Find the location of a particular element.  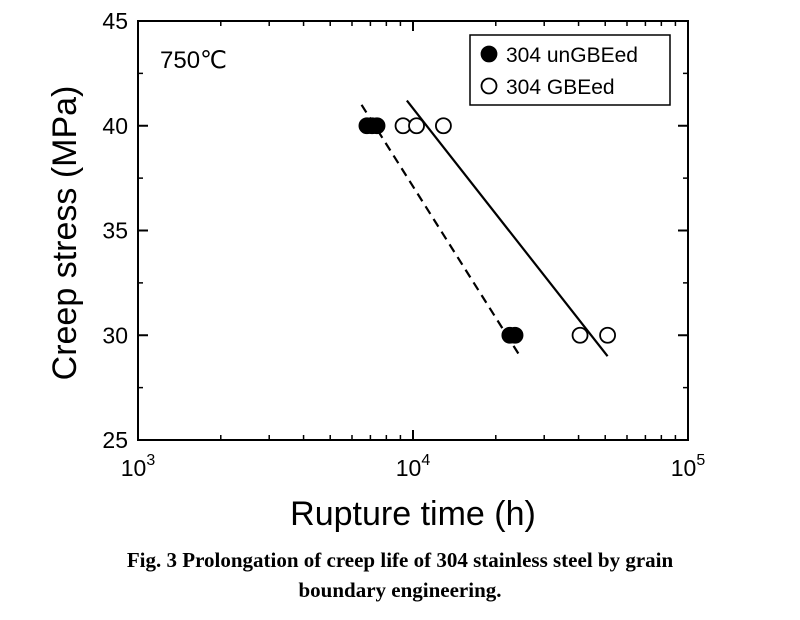

x-axis-title: Rupture time (h) is located at coordinates (413, 514).